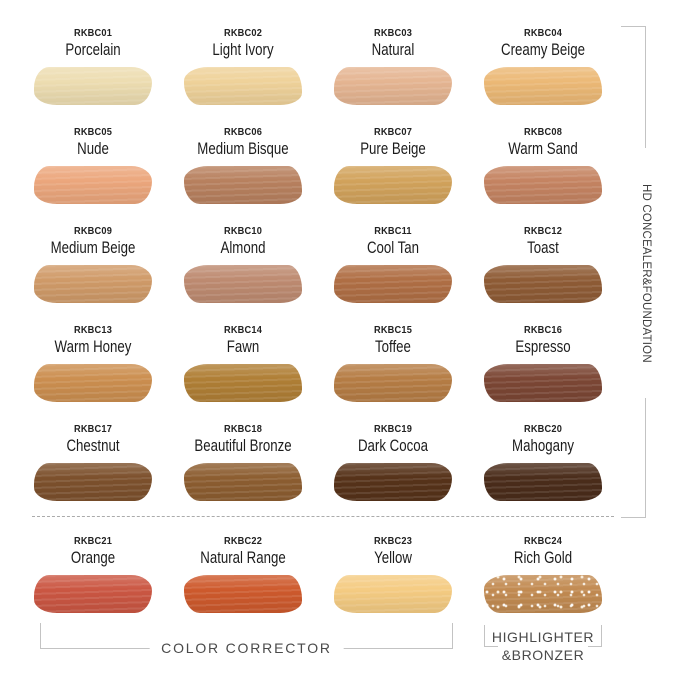 The image size is (679, 679). I want to click on shade-cell: RKBC20 Mahogany, so click(543, 471).